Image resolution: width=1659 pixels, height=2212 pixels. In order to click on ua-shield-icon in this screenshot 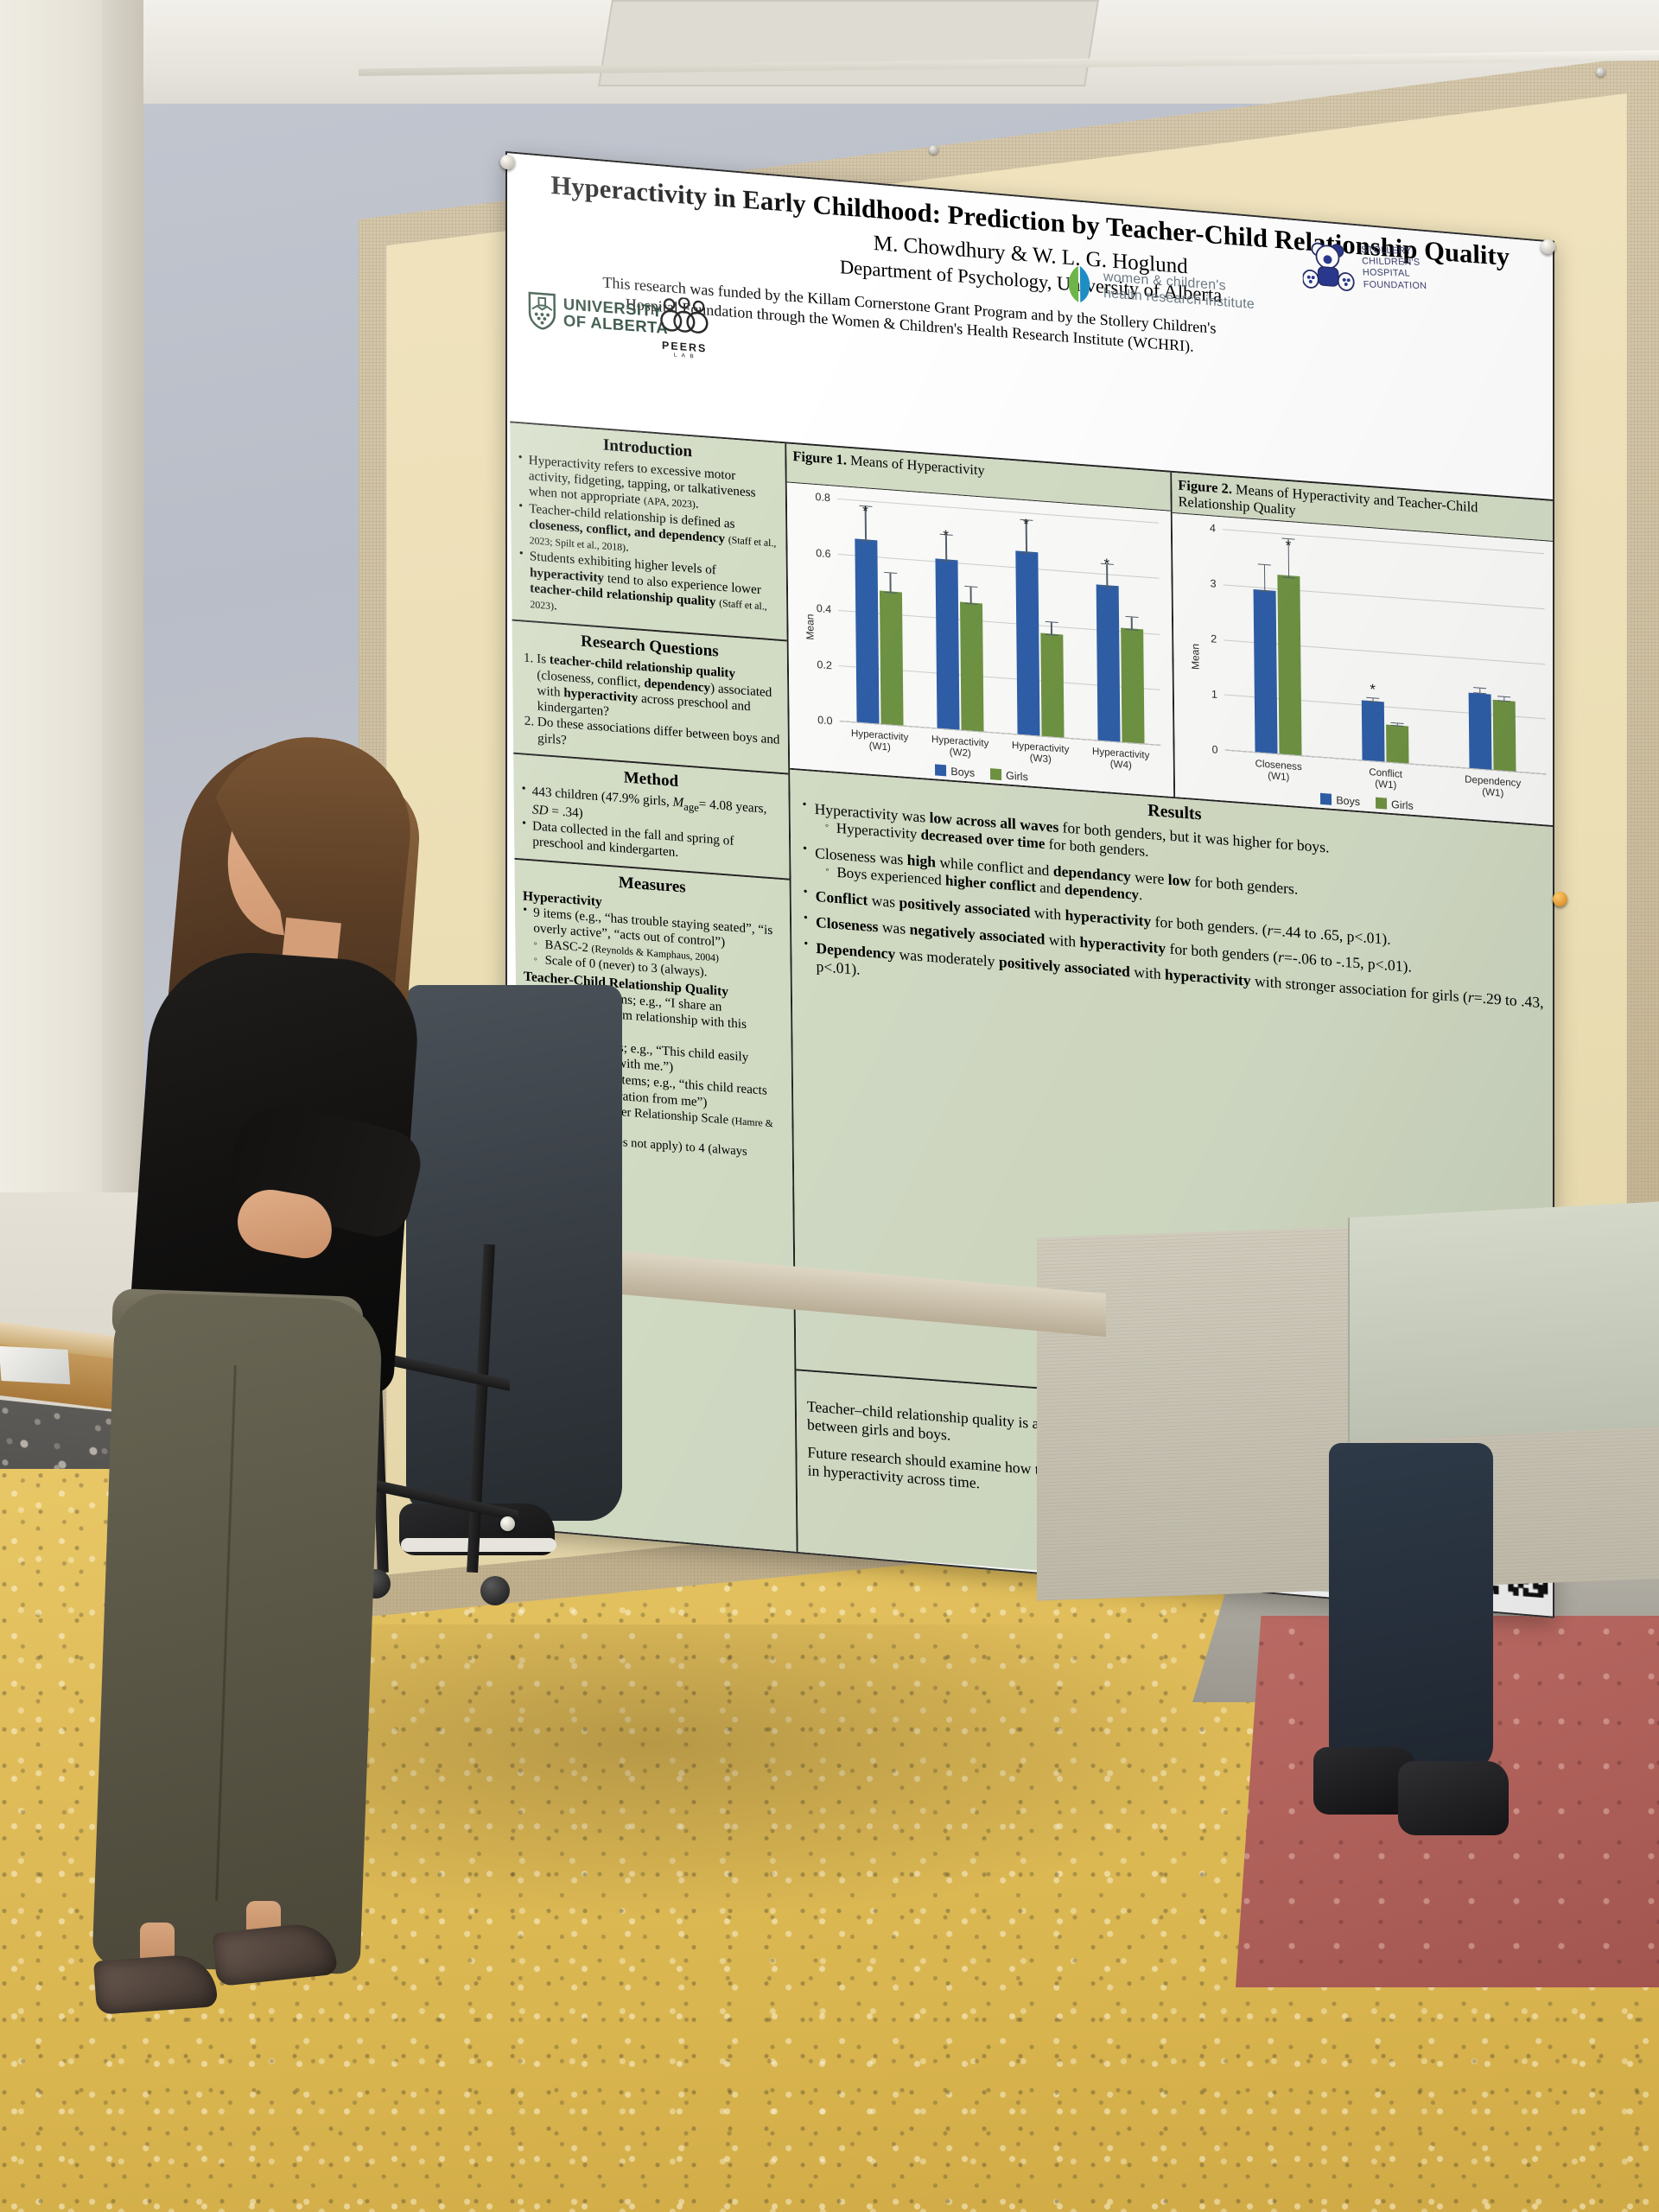, I will do `click(542, 310)`.